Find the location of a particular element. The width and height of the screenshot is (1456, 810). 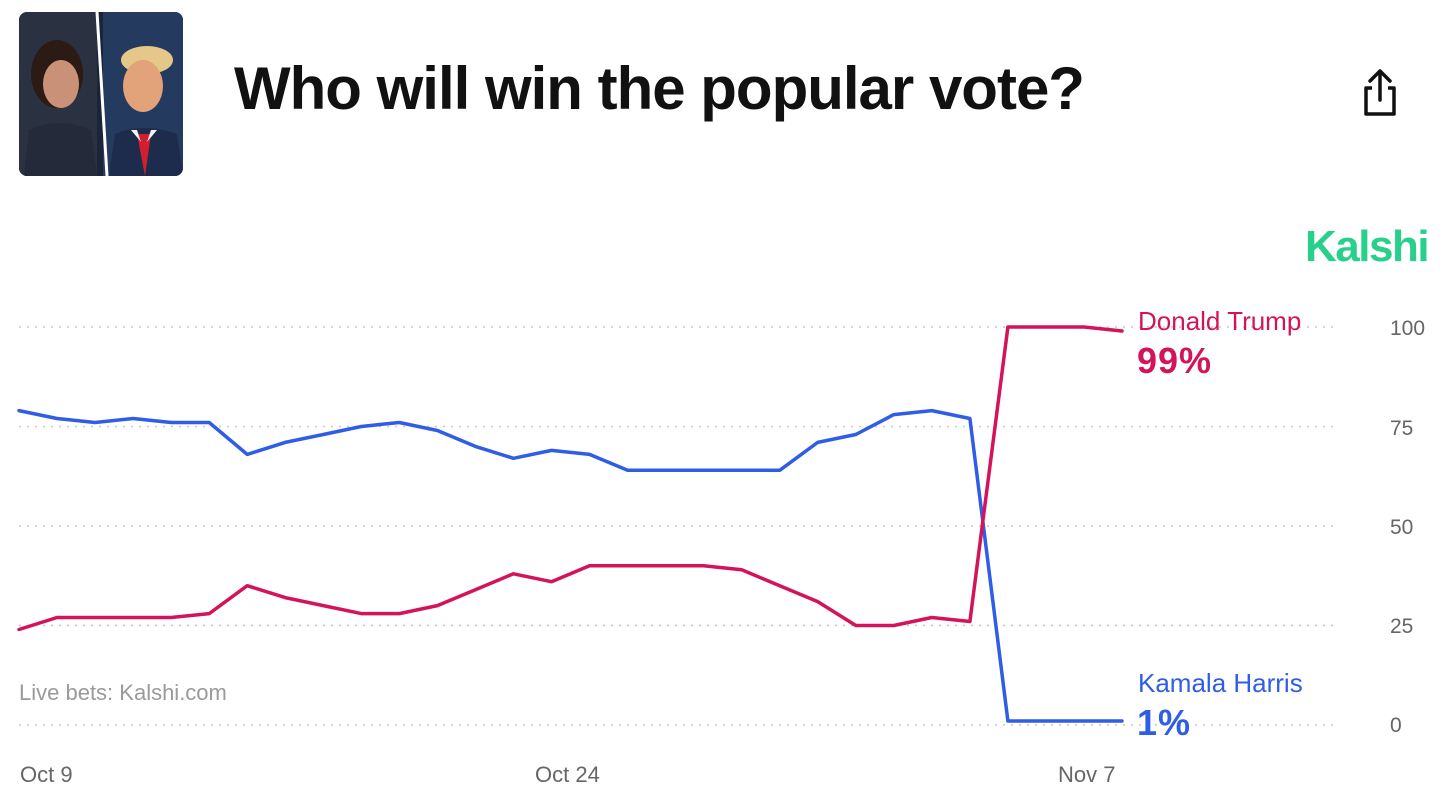

y-tick-label: 75 is located at coordinates (1402, 428).